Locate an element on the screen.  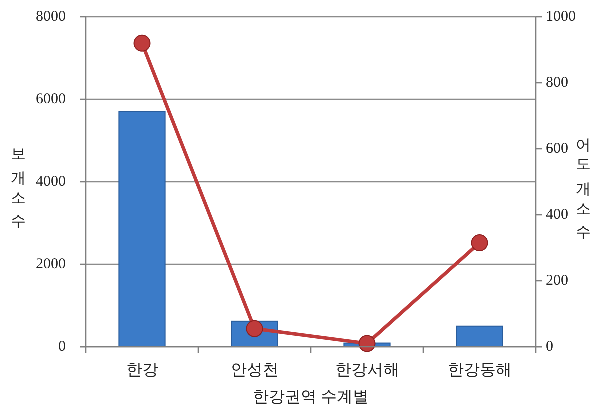
y-axis-title: 보개소수 is located at coordinates (18, 183).